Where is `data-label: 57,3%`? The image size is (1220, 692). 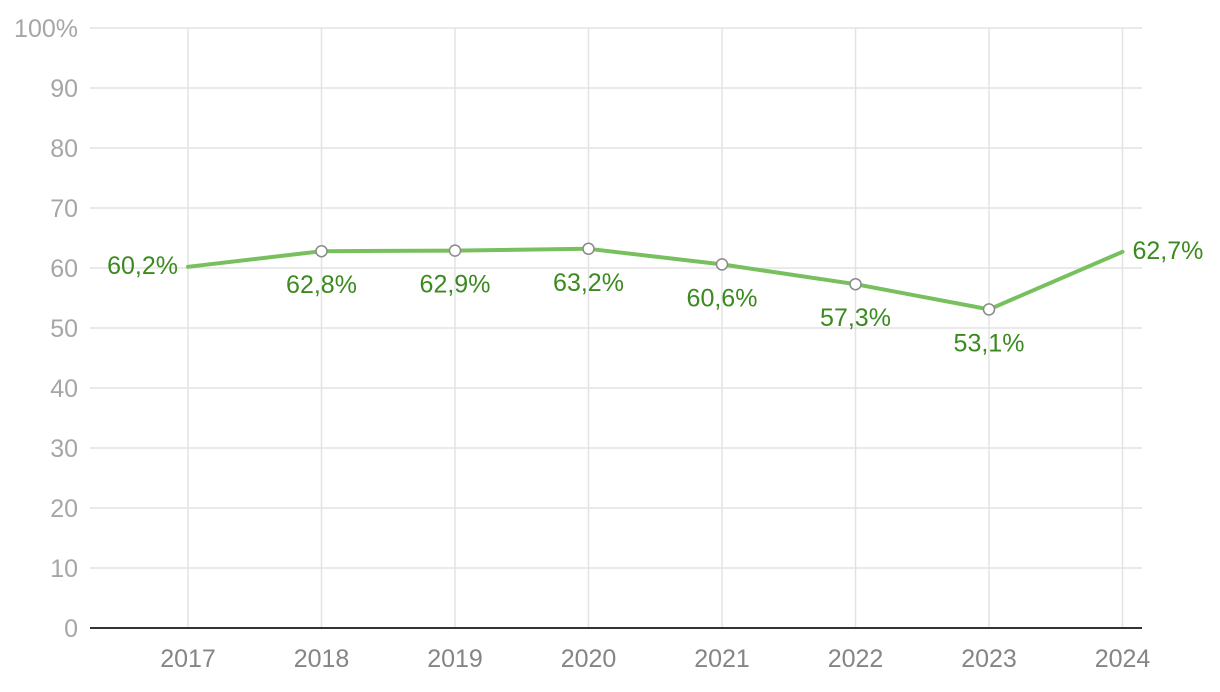
data-label: 57,3% is located at coordinates (855, 318).